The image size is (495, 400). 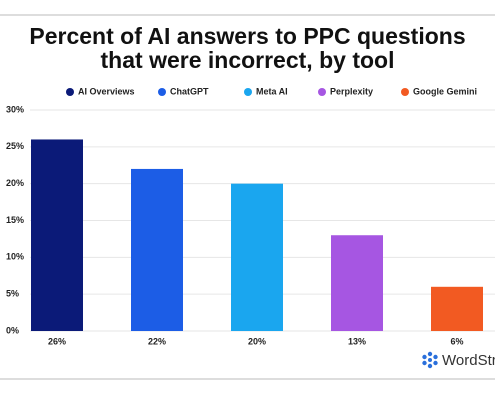 What do you see at coordinates (57, 341) in the screenshot?
I see `value-label: 26%` at bounding box center [57, 341].